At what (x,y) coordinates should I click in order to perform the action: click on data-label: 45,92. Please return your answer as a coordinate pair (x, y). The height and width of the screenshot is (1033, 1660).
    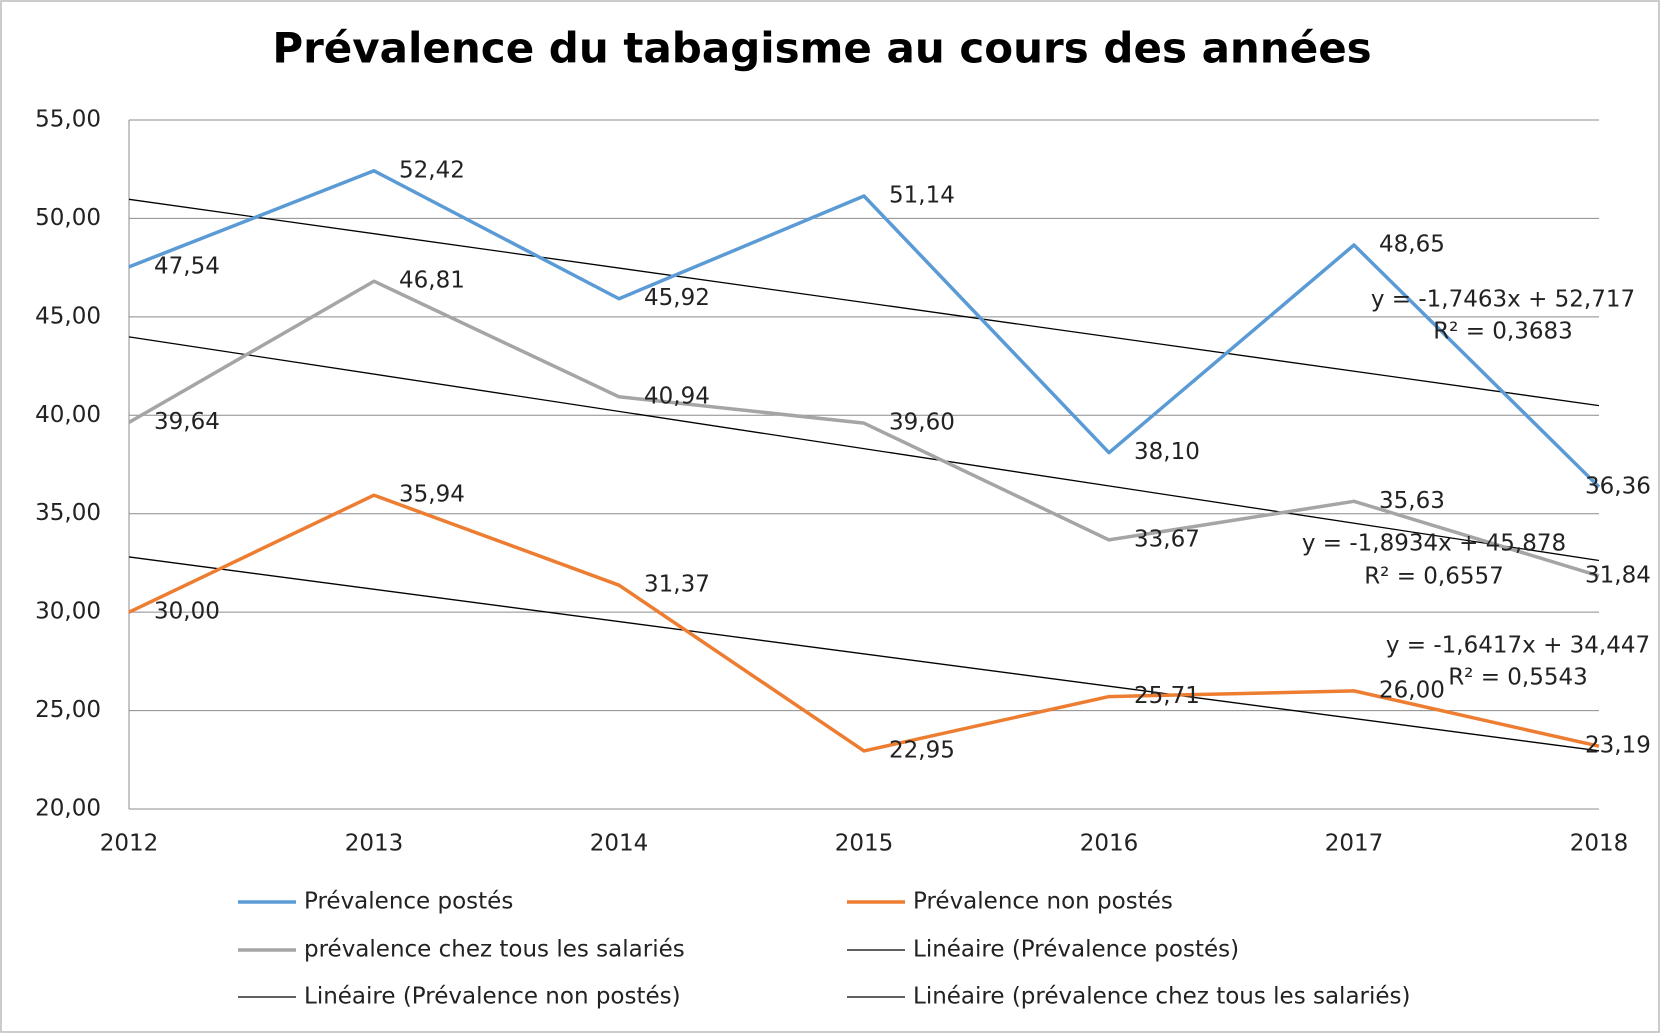
    Looking at the image, I should click on (677, 298).